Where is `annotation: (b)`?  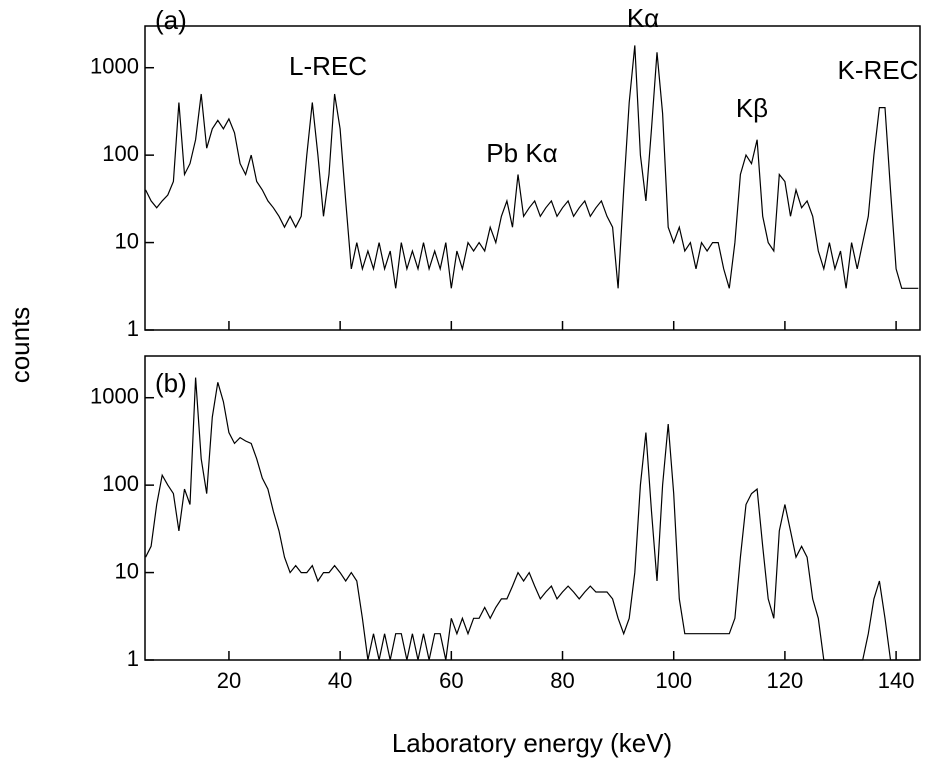
annotation: (b) is located at coordinates (171, 383).